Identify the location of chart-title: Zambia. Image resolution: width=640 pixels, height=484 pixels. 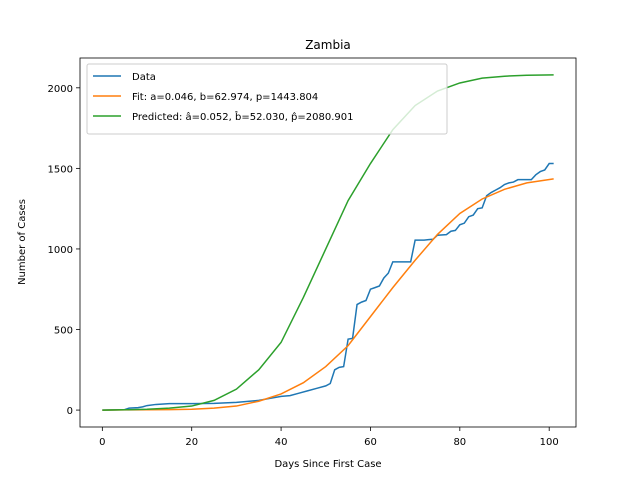
(328, 45).